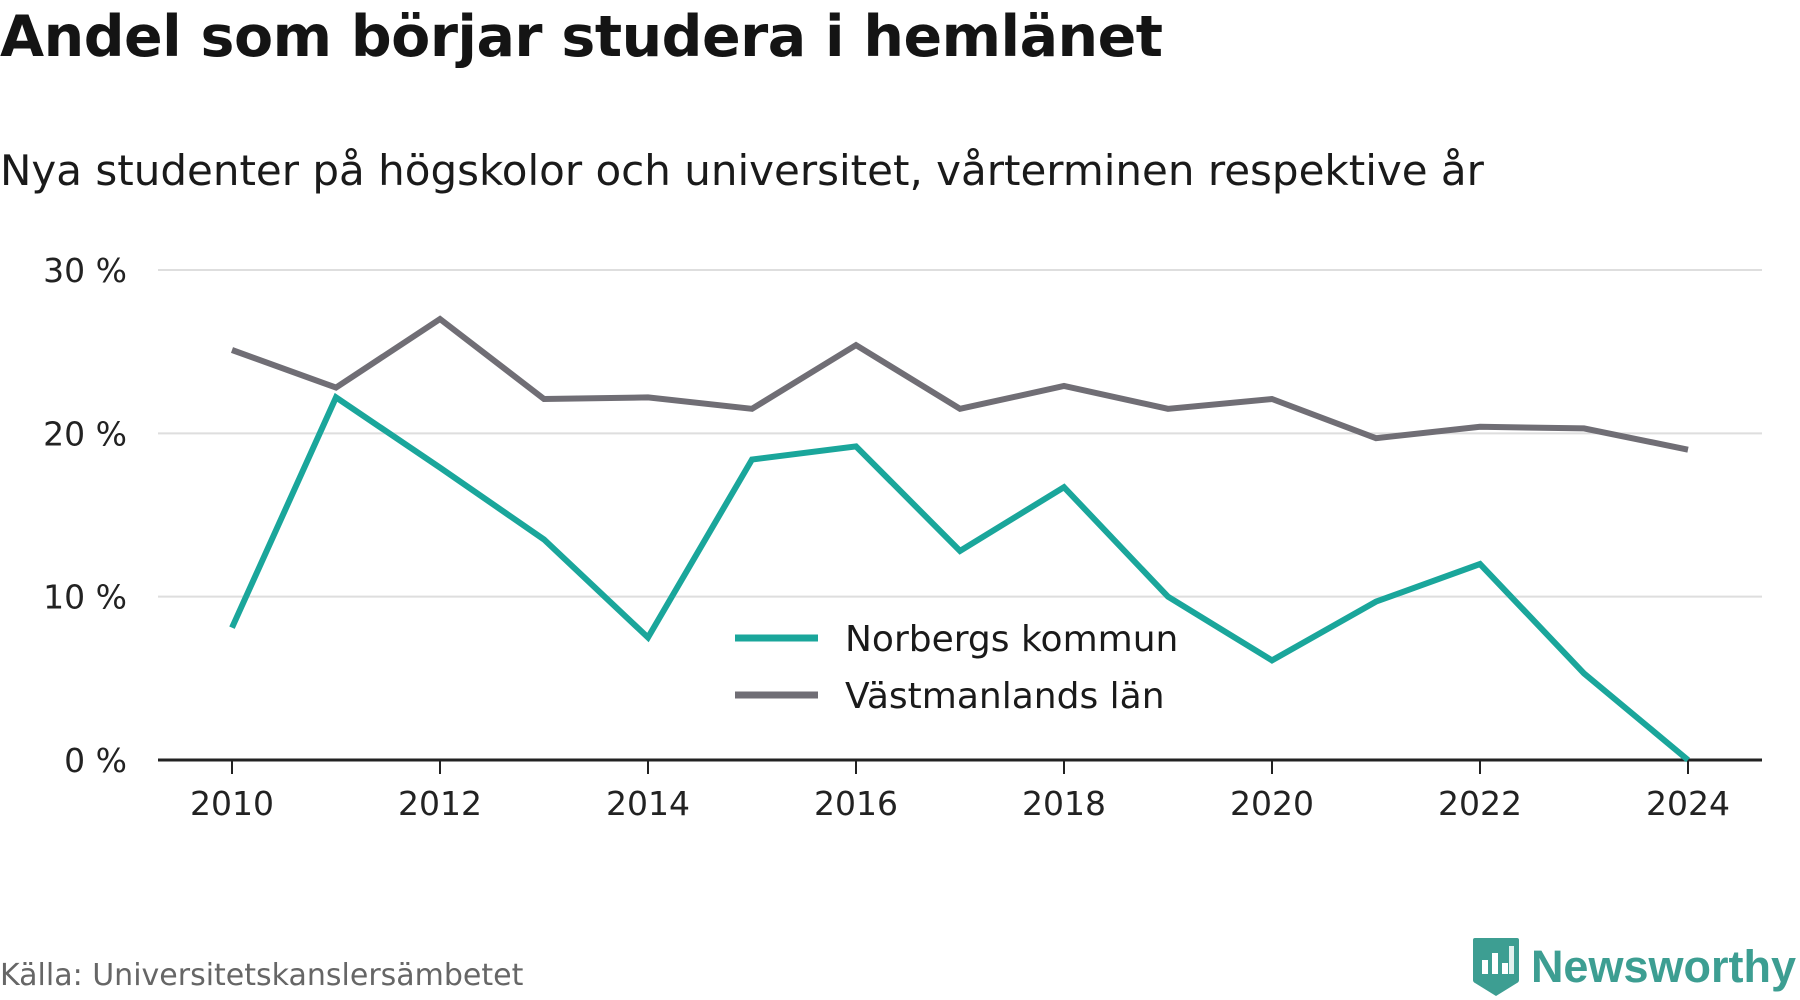  Describe the element at coordinates (960, 790) in the screenshot. I see `x-axis: 2010 2012 2014 2016 2018 2020 2022 2024` at that location.